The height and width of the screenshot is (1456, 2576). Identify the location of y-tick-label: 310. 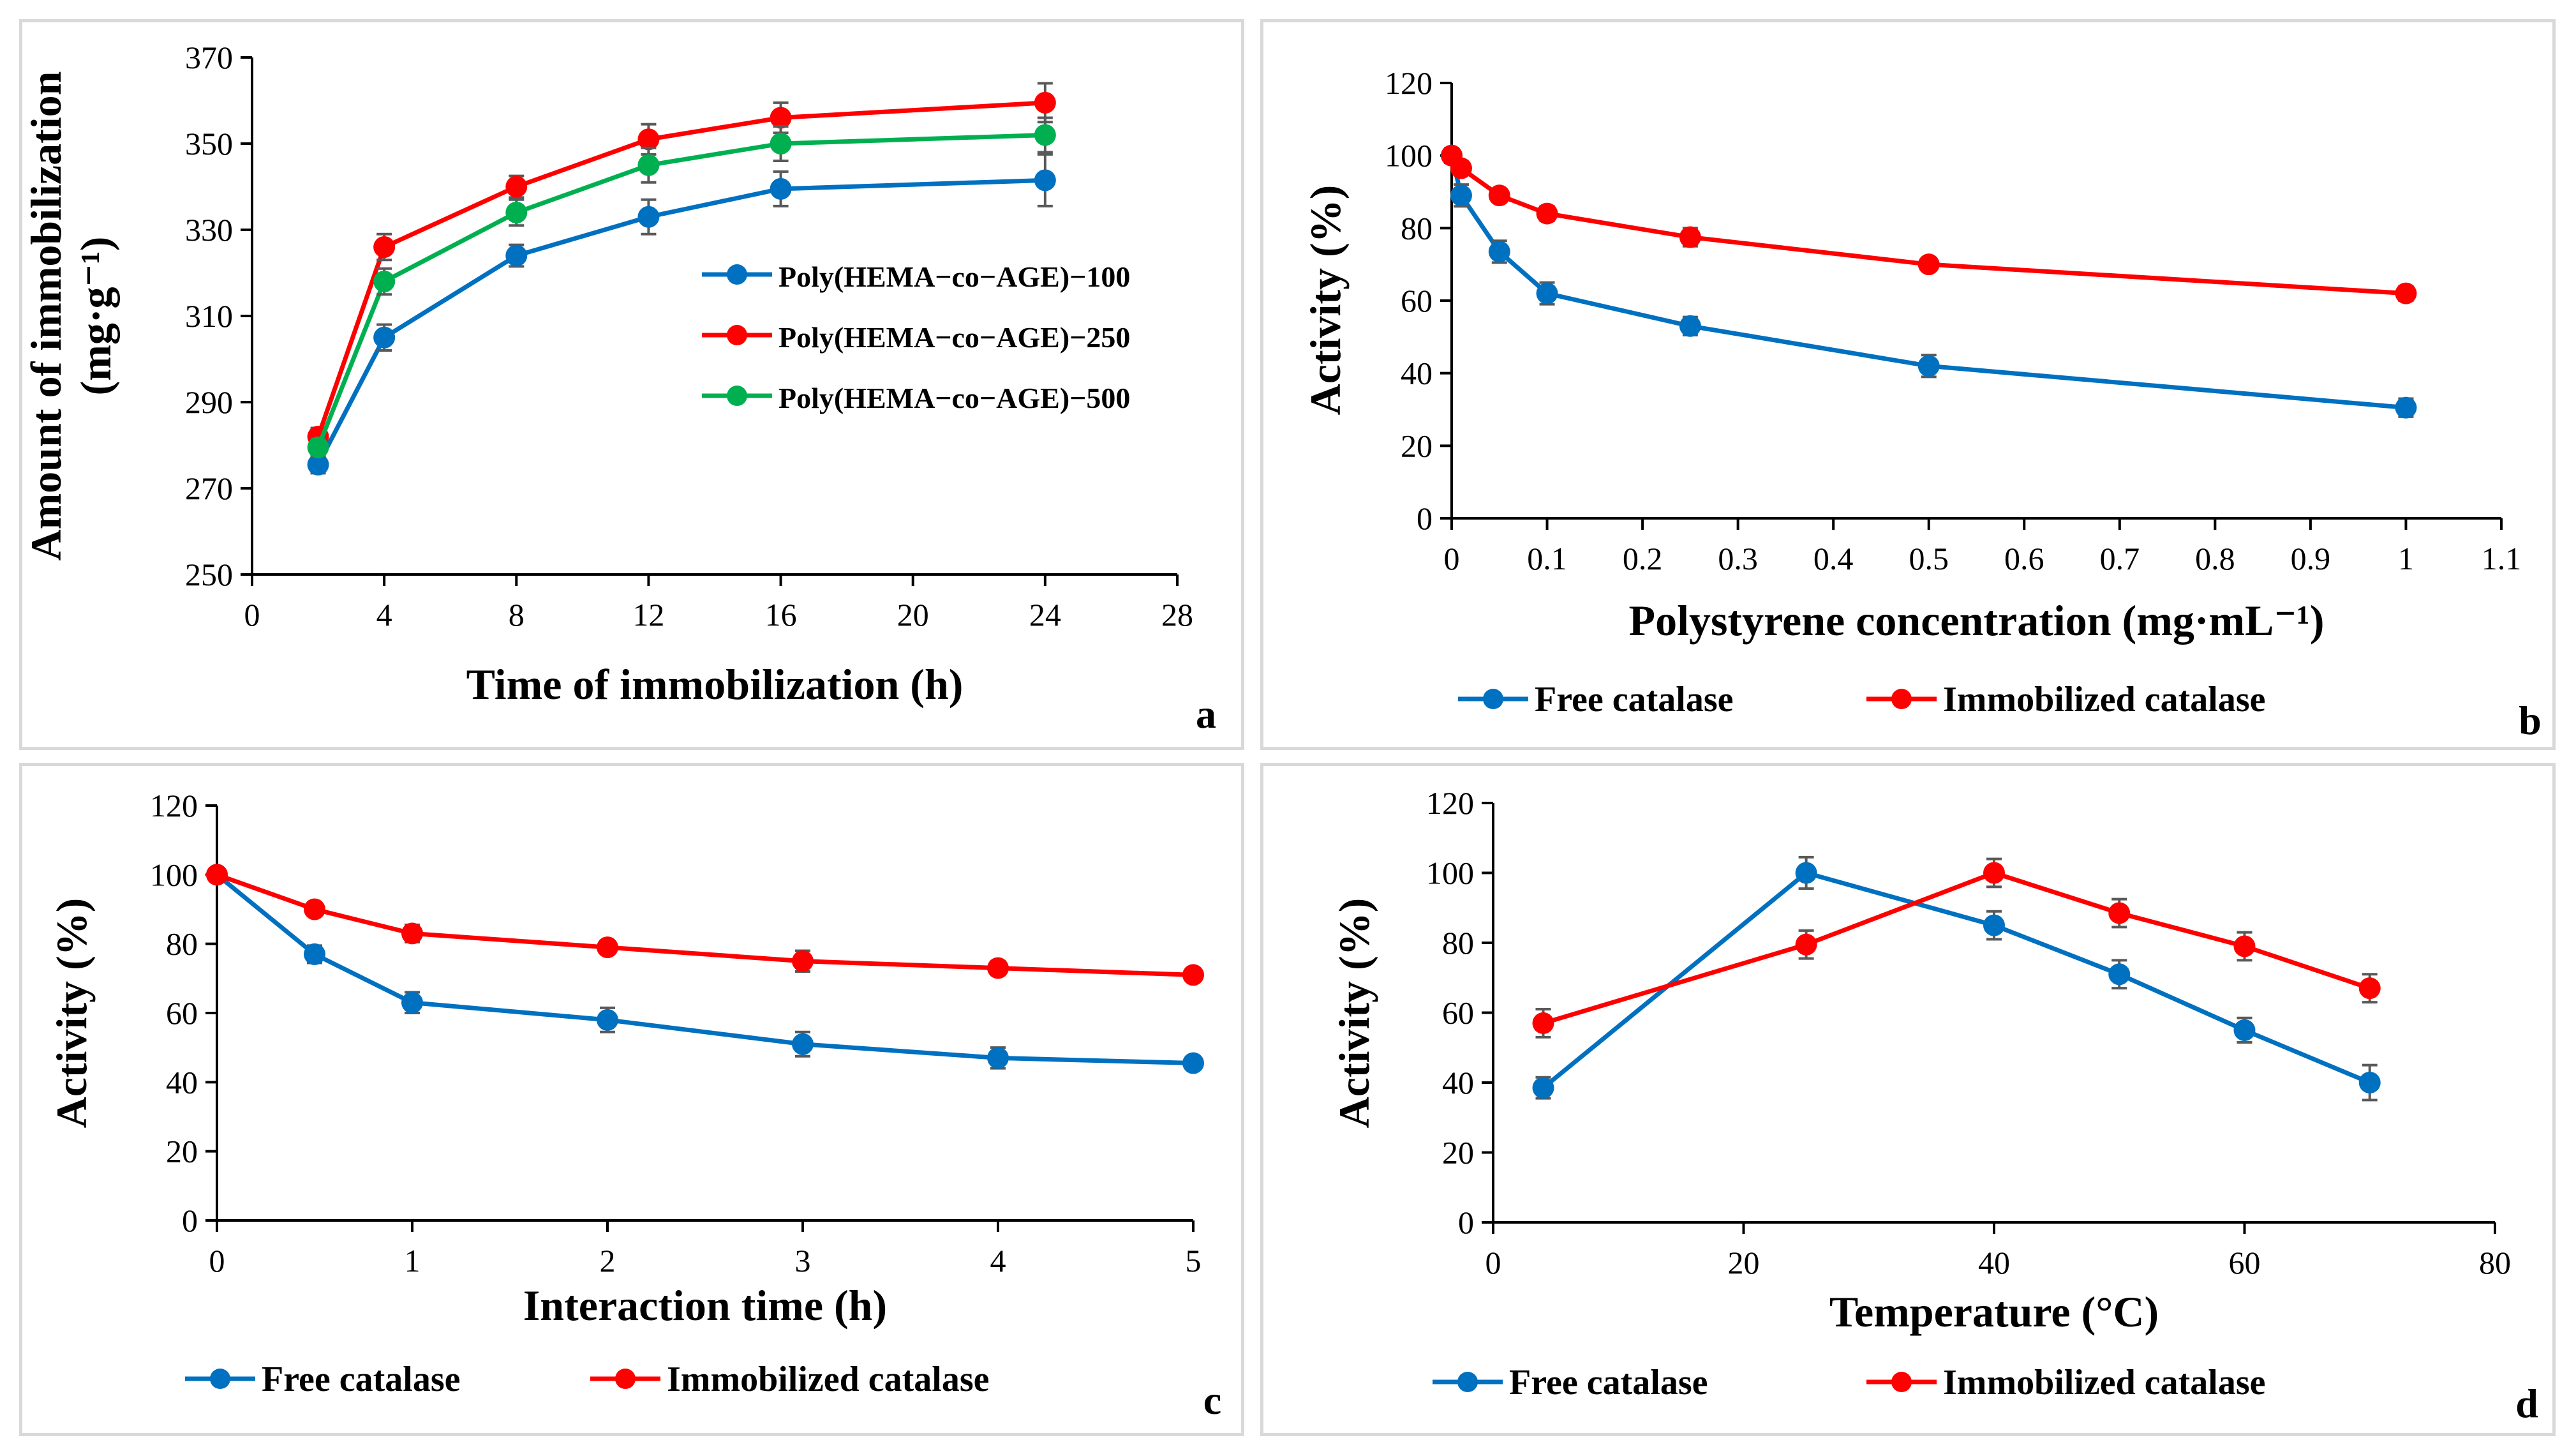
(209, 316).